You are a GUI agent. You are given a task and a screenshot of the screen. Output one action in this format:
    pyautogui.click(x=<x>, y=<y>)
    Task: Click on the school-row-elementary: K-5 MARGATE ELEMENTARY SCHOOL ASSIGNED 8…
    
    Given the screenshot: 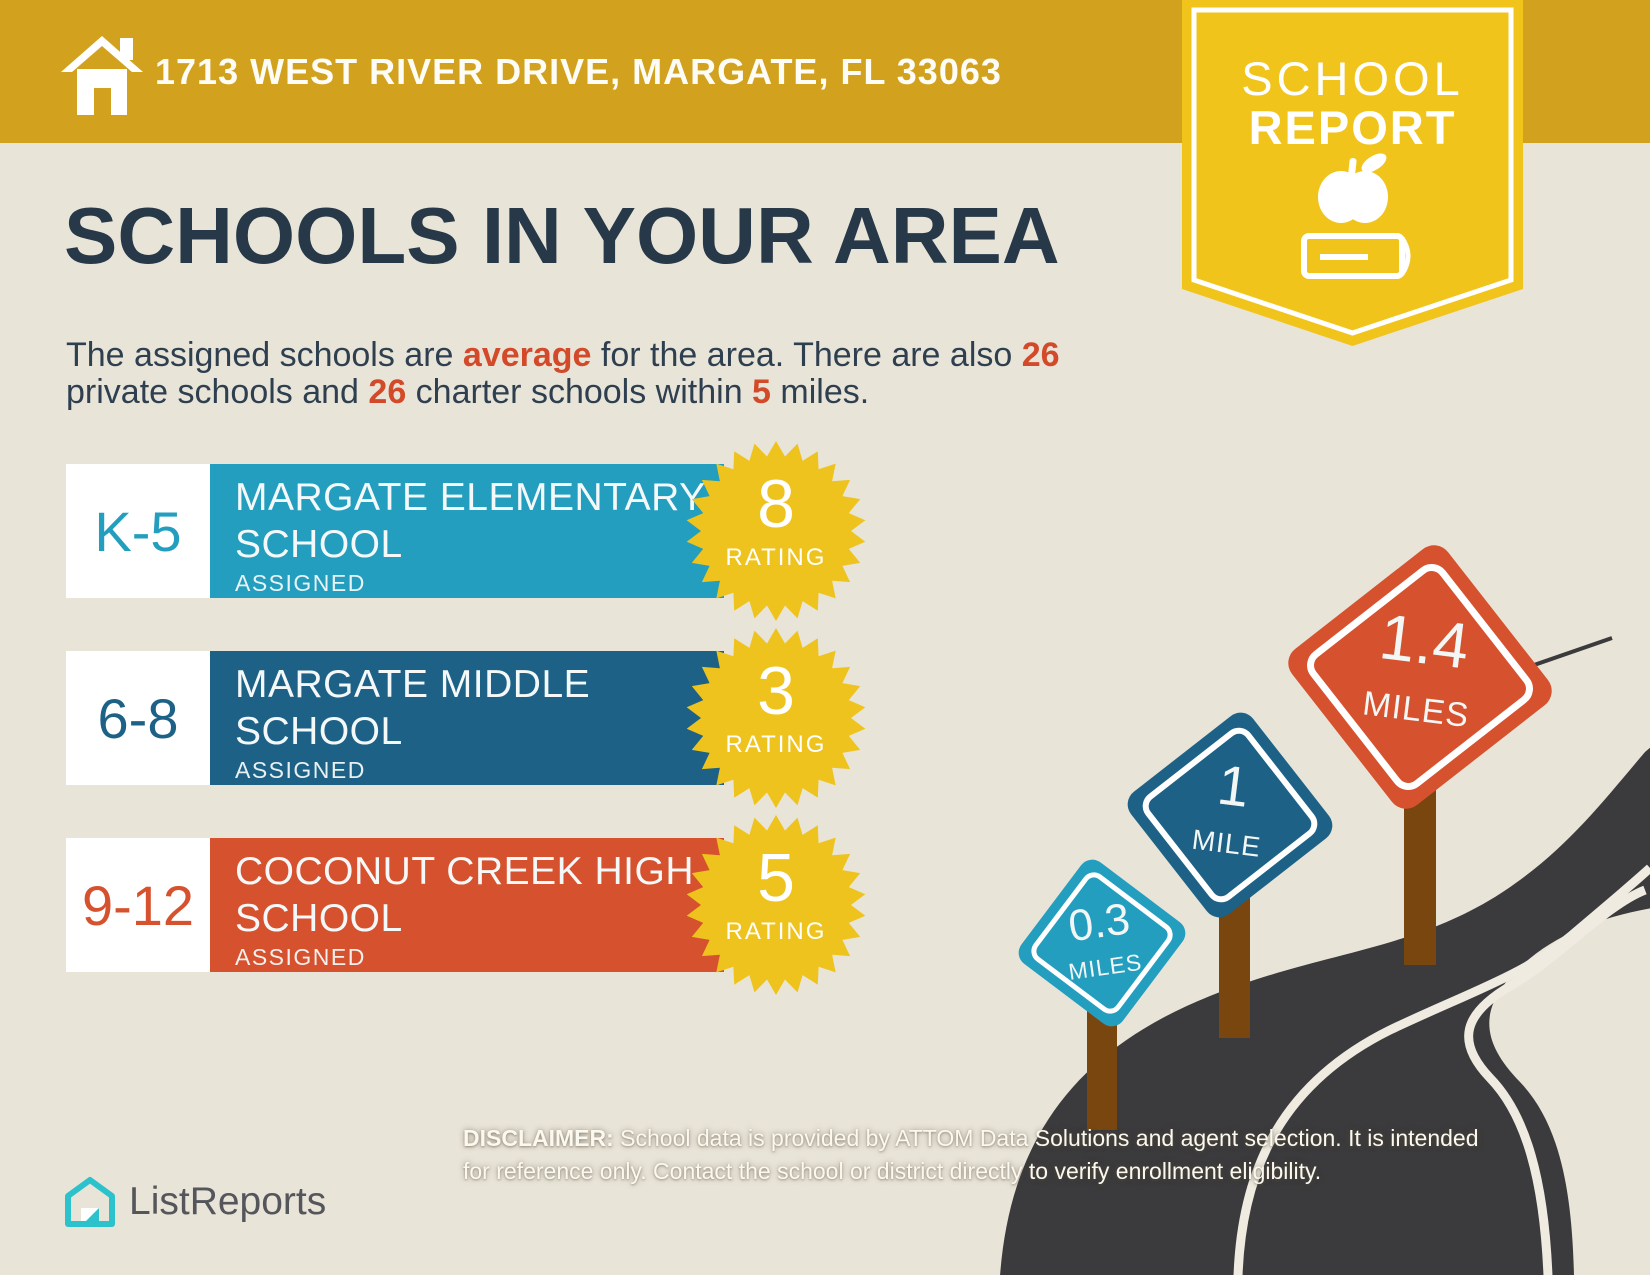 What is the action you would take?
    pyautogui.click(x=471, y=531)
    